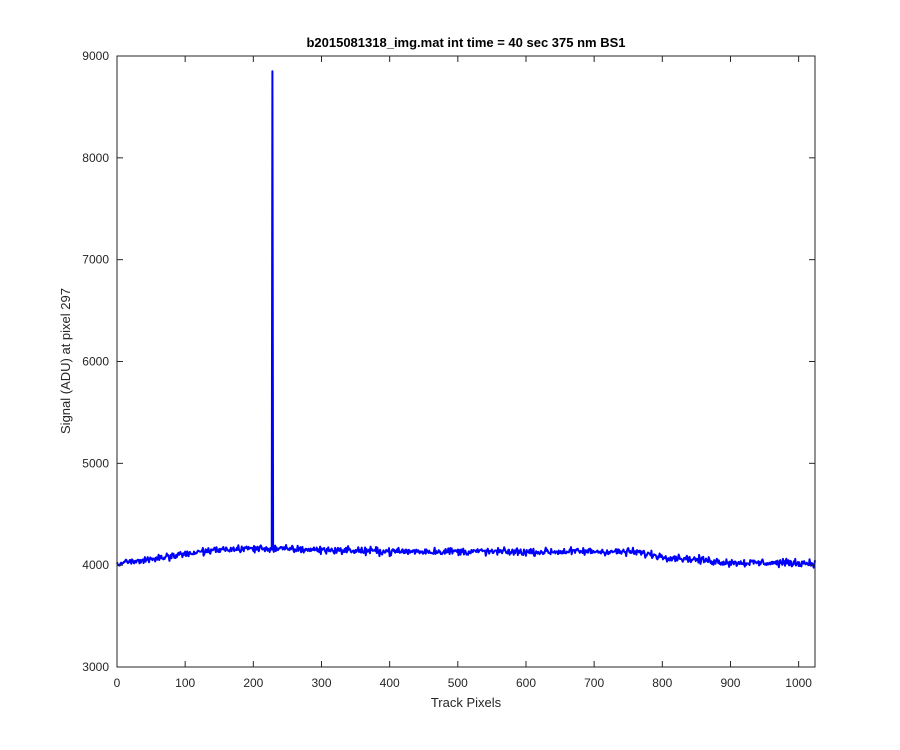 The height and width of the screenshot is (750, 900). Describe the element at coordinates (95, 362) in the screenshot. I see `y-tick-label: 6000` at that location.